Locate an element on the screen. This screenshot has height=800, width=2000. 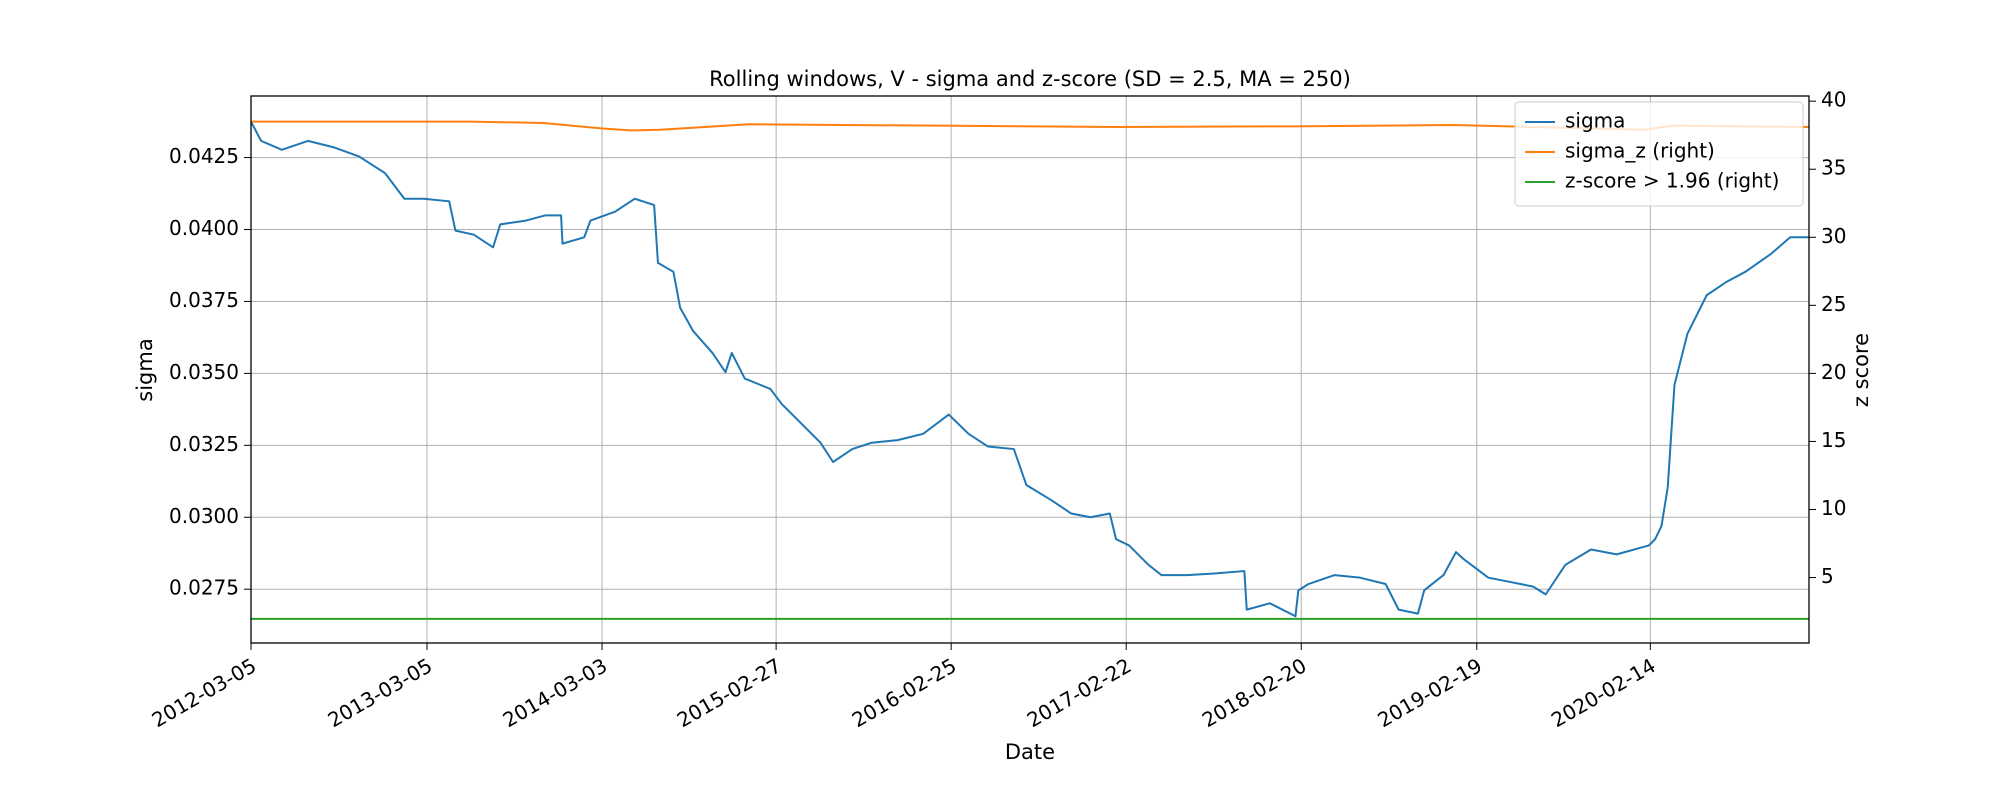
y2-tick-label: 10 is located at coordinates (1833, 508).